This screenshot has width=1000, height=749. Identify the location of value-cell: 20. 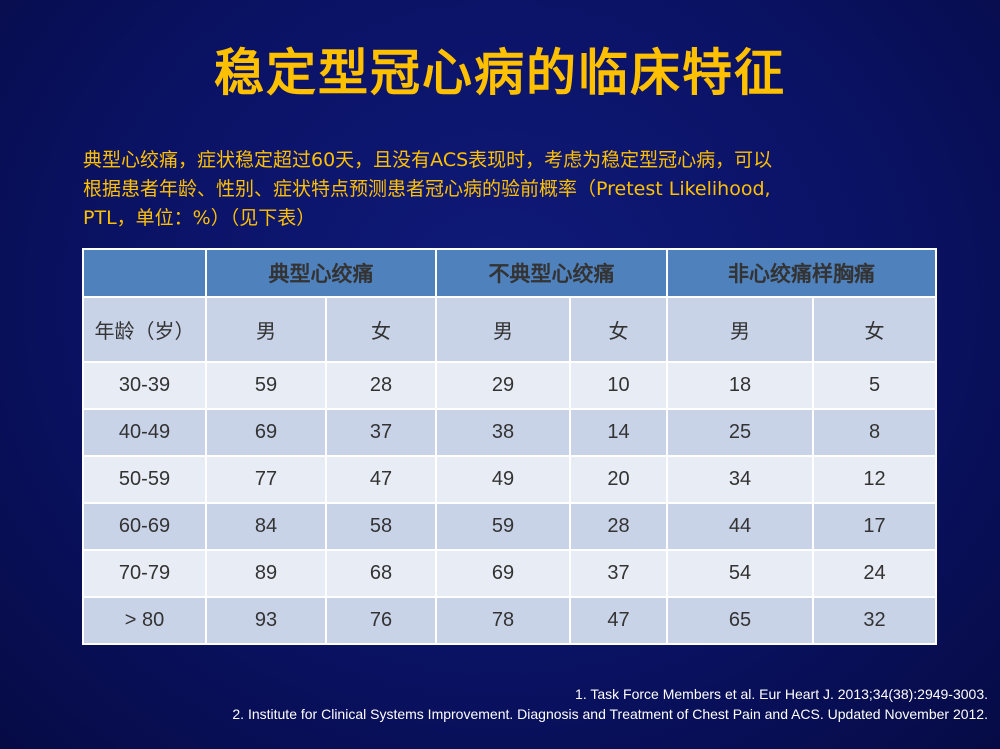
(618, 479).